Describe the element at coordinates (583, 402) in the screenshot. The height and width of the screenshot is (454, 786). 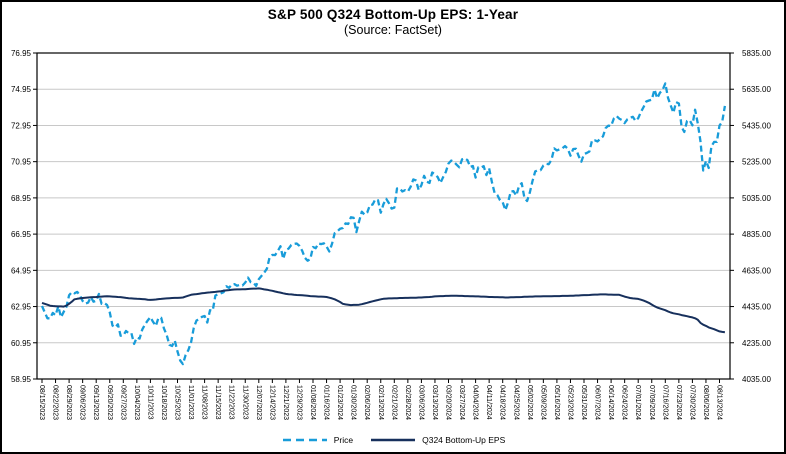
I see `x-axis-tick-label: 05/31/2024` at that location.